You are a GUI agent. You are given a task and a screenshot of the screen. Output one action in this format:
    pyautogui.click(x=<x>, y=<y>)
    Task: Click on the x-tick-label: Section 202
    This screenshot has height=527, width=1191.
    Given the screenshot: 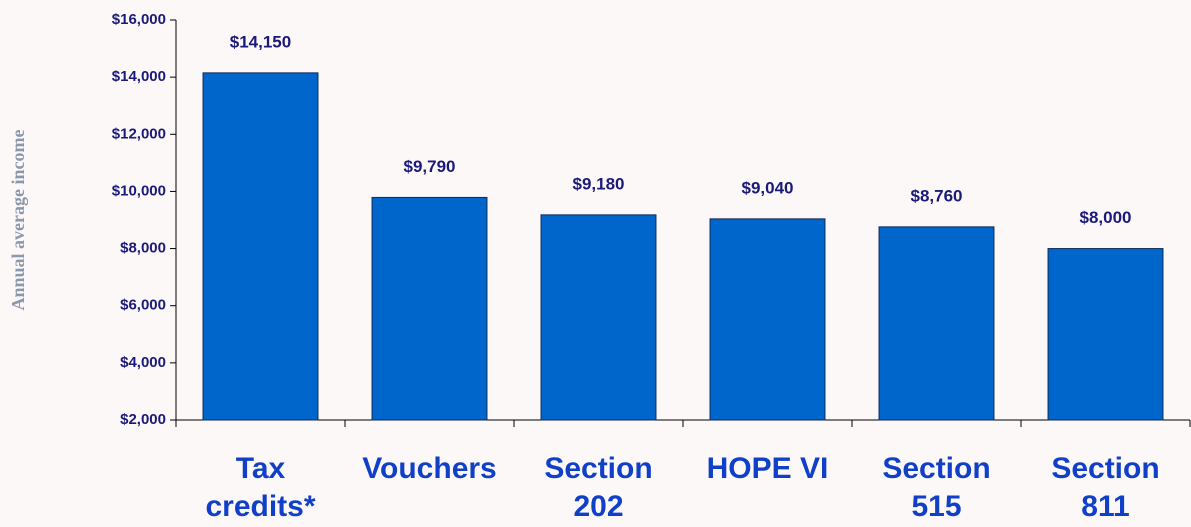 What is the action you would take?
    pyautogui.click(x=598, y=487)
    